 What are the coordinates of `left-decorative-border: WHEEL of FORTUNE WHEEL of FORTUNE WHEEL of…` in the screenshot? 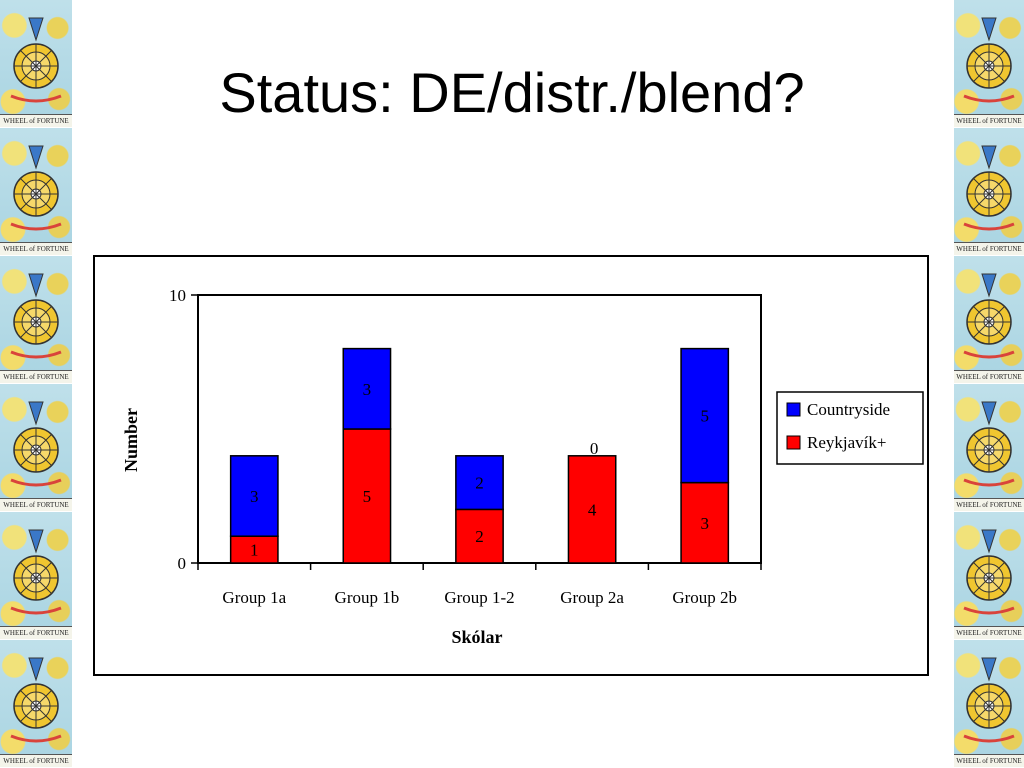 It's located at (36, 384).